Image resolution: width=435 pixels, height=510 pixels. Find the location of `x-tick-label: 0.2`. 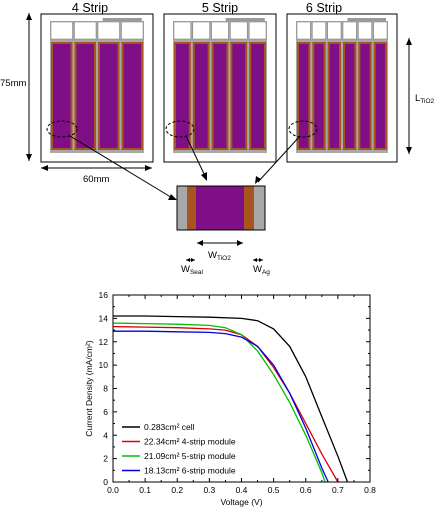

x-tick-label: 0.2 is located at coordinates (177, 490).